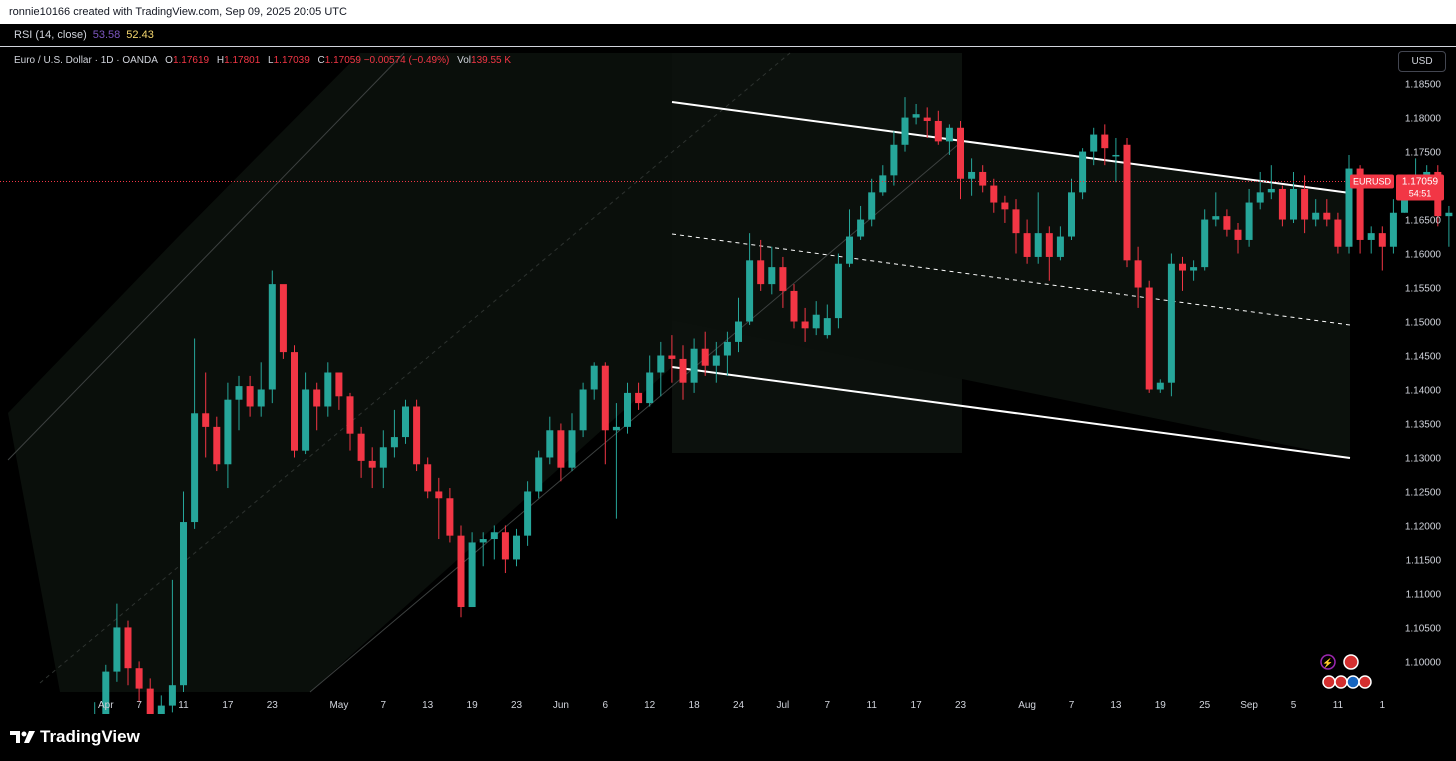 Image resolution: width=1456 pixels, height=761 pixels. I want to click on price-tick-label: 1.12000, so click(1423, 526).